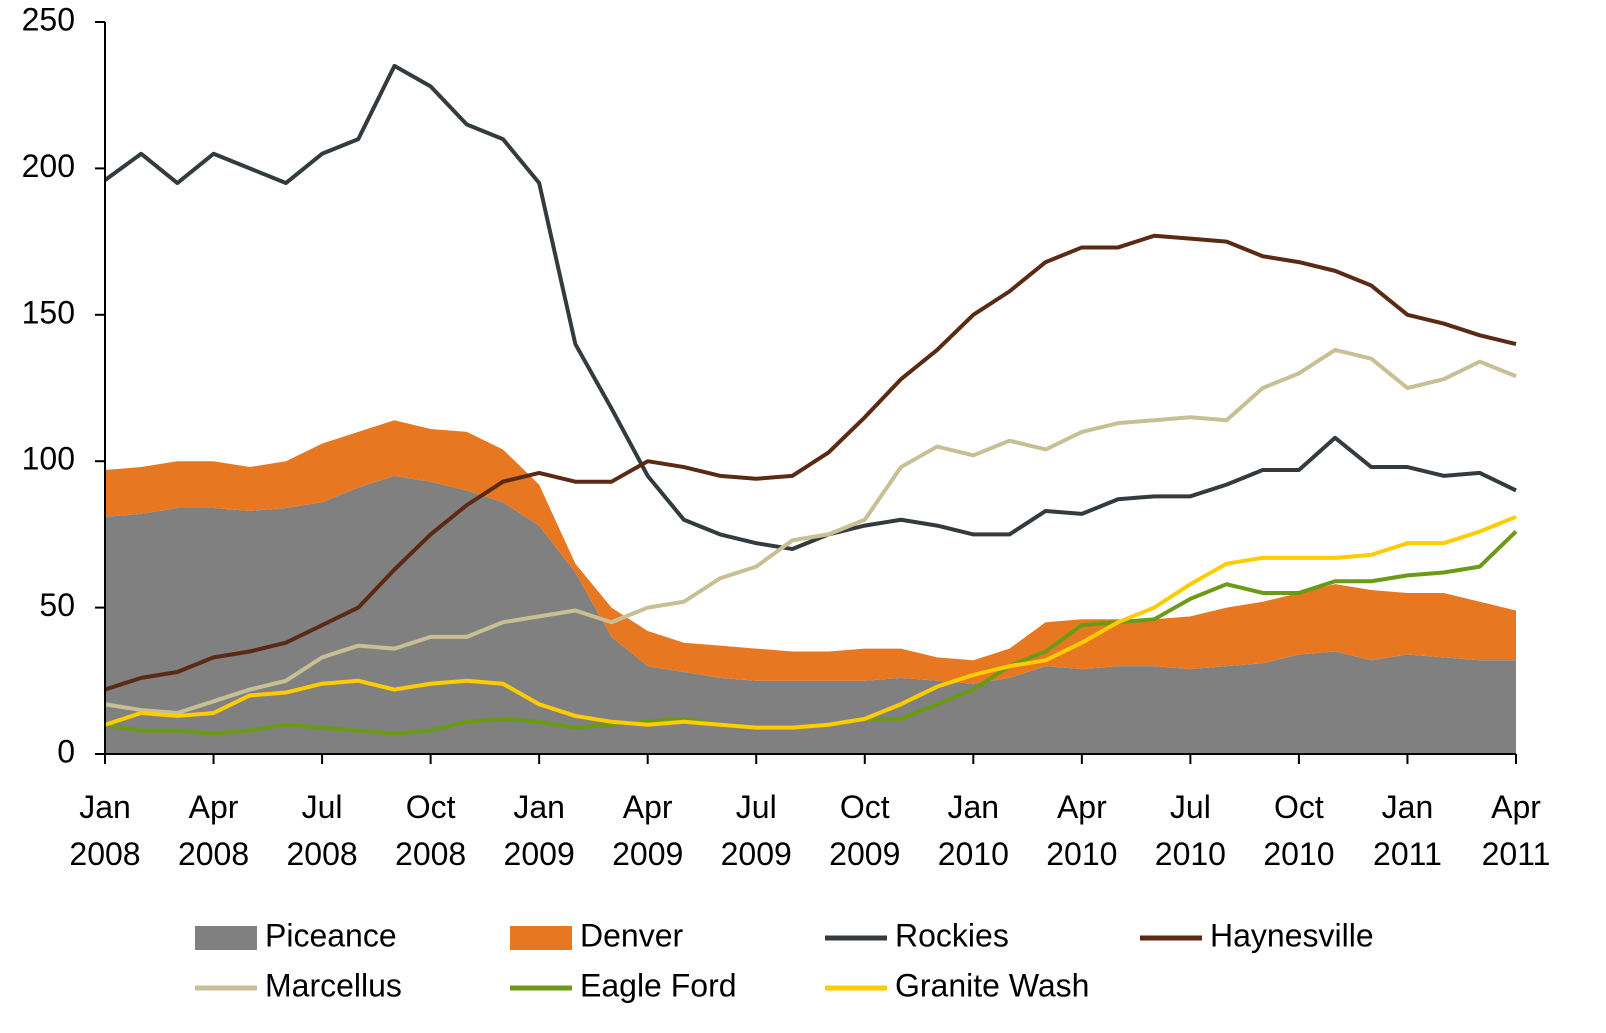  Describe the element at coordinates (992, 985) in the screenshot. I see `legend-label: Granite Wash` at that location.